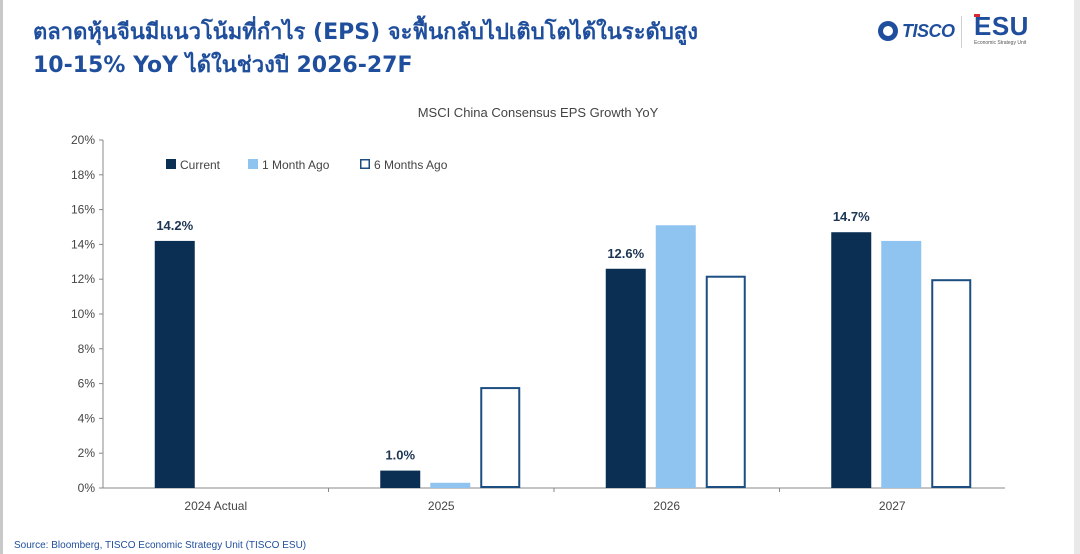 This screenshot has width=1080, height=554. Describe the element at coordinates (200, 165) in the screenshot. I see `legend-label: Current` at that location.